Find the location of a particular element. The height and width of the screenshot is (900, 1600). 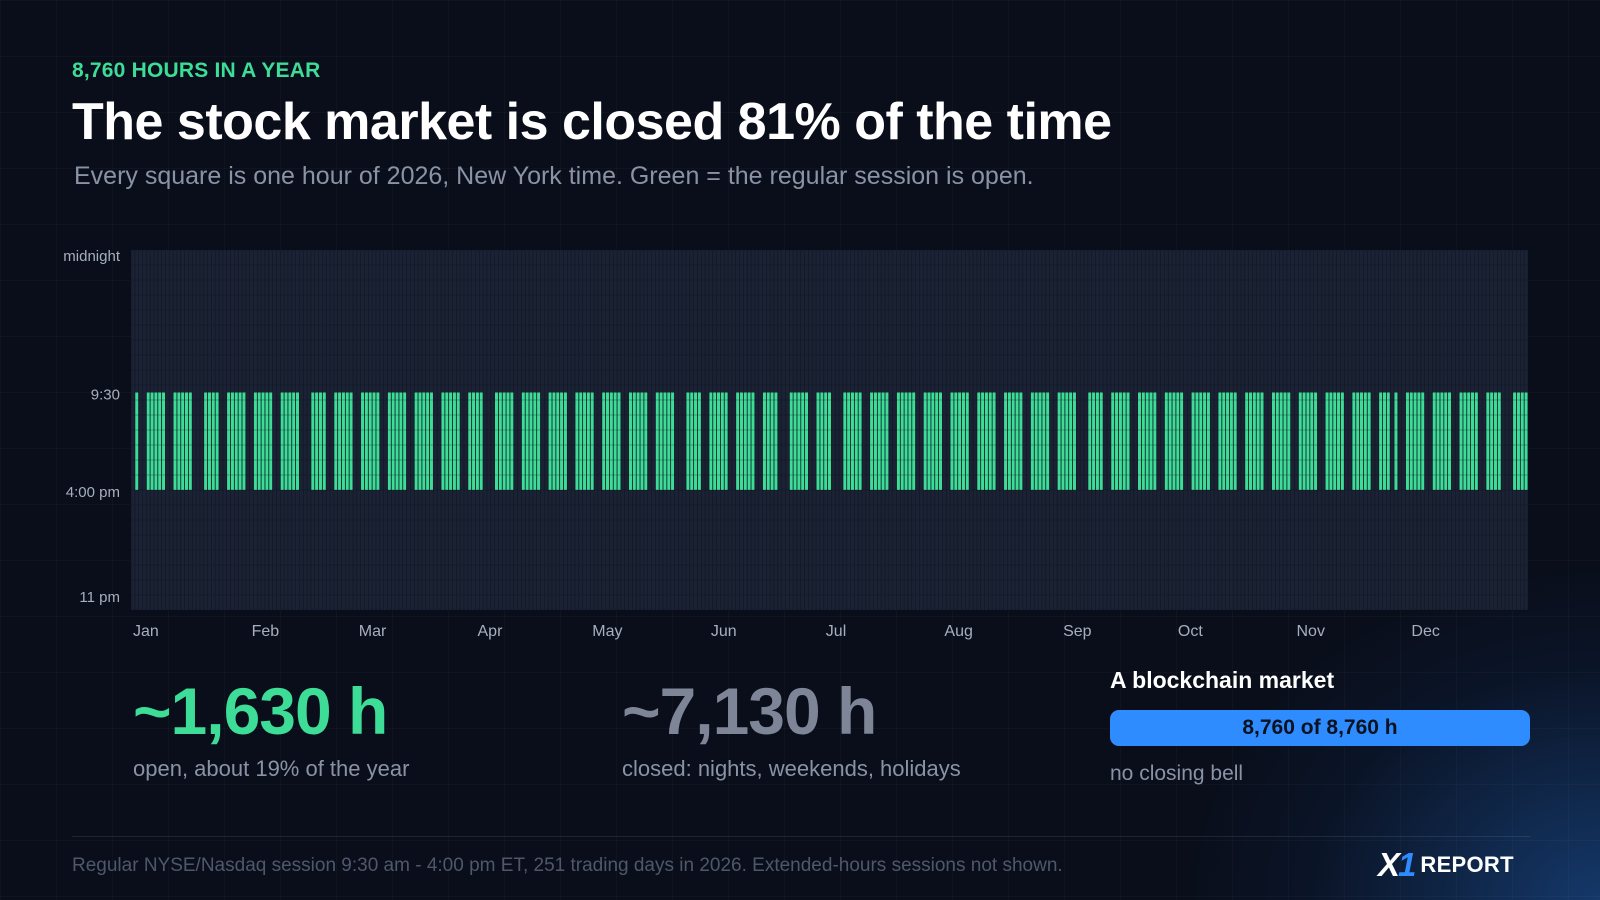

open-hours-value: ~1,630 h is located at coordinates (260, 711).